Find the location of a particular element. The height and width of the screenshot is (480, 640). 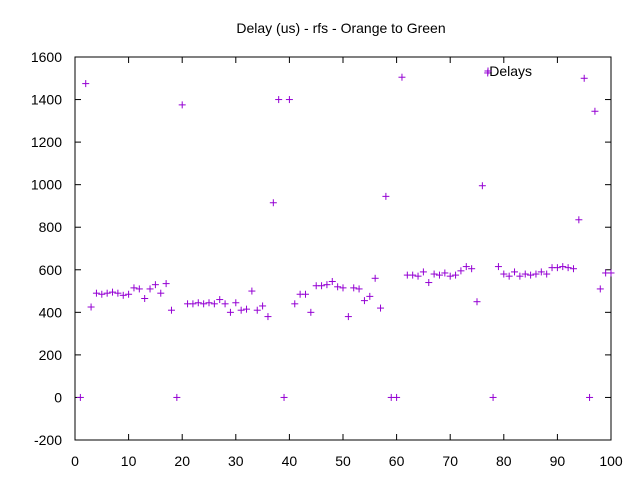

x-tick-label: 80 is located at coordinates (504, 461).